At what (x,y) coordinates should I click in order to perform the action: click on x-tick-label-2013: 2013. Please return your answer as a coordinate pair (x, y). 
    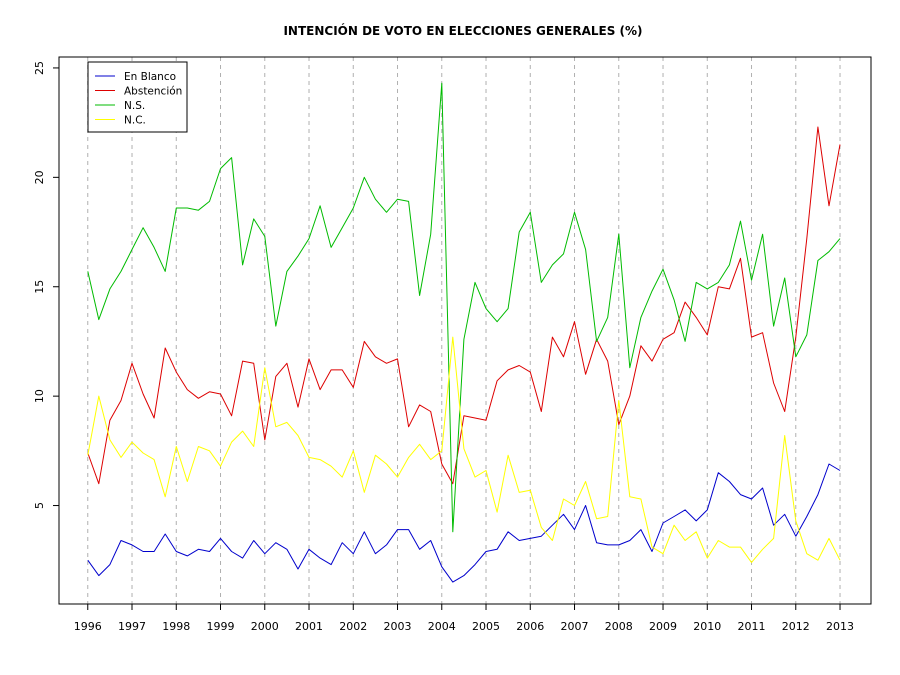
    Looking at the image, I should click on (840, 626).